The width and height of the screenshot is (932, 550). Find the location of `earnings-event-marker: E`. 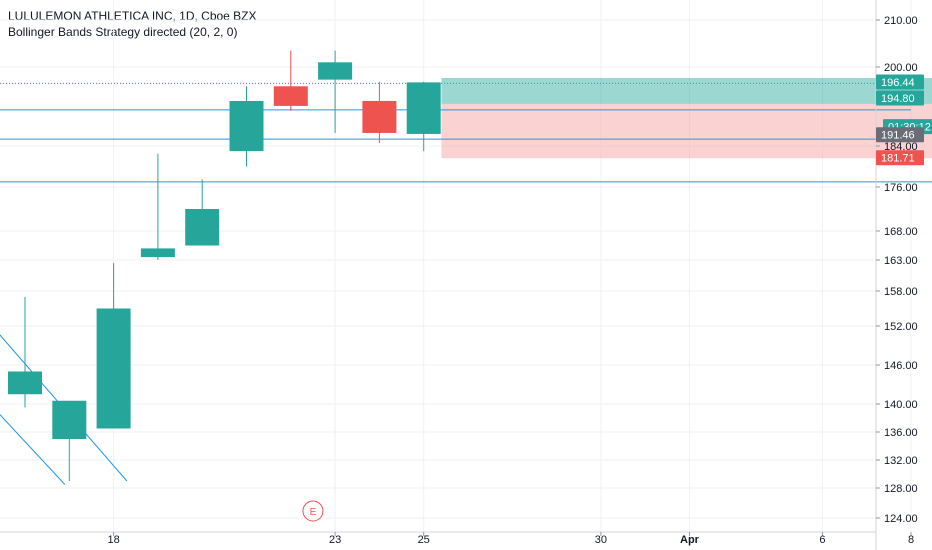

earnings-event-marker: E is located at coordinates (313, 511).